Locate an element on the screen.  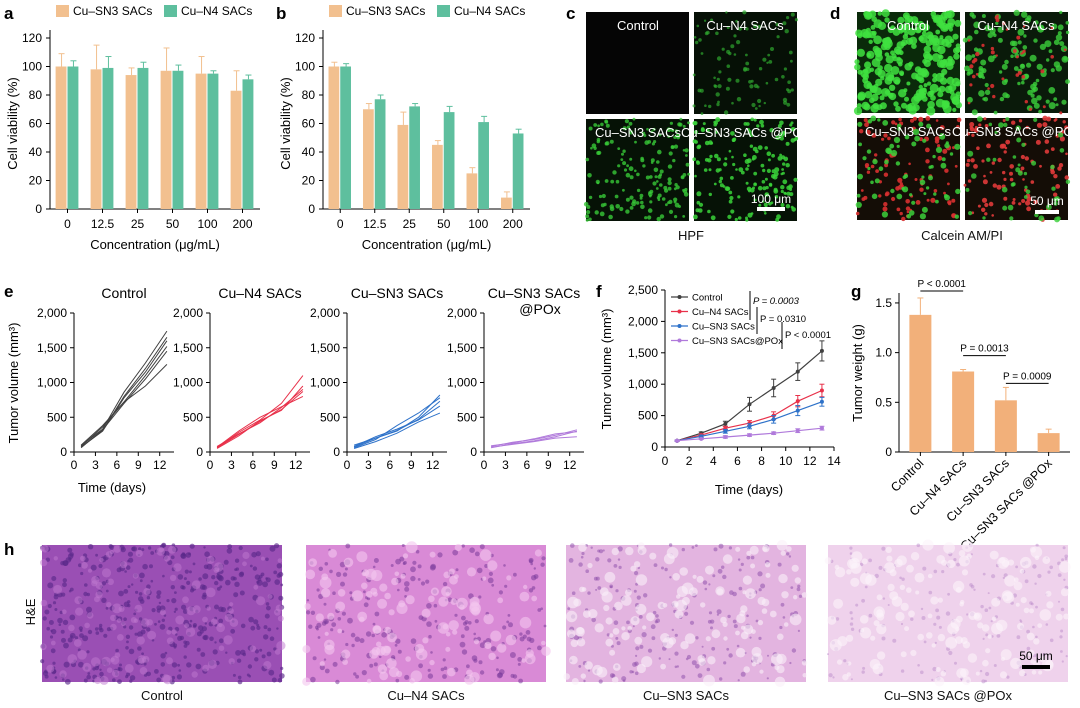
bar is located at coordinates (236, 149).